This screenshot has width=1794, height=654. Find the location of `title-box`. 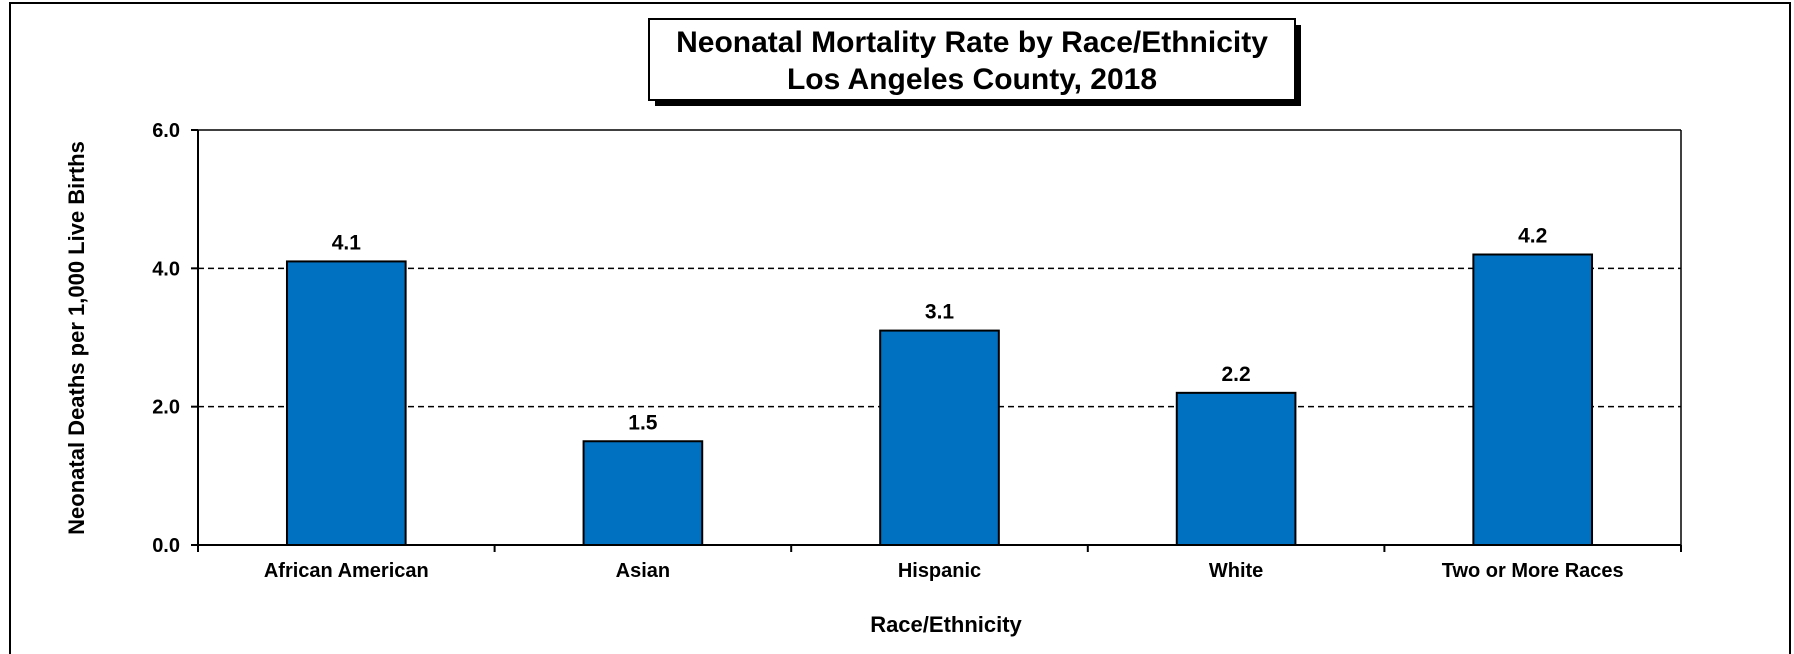

title-box is located at coordinates (972, 59).